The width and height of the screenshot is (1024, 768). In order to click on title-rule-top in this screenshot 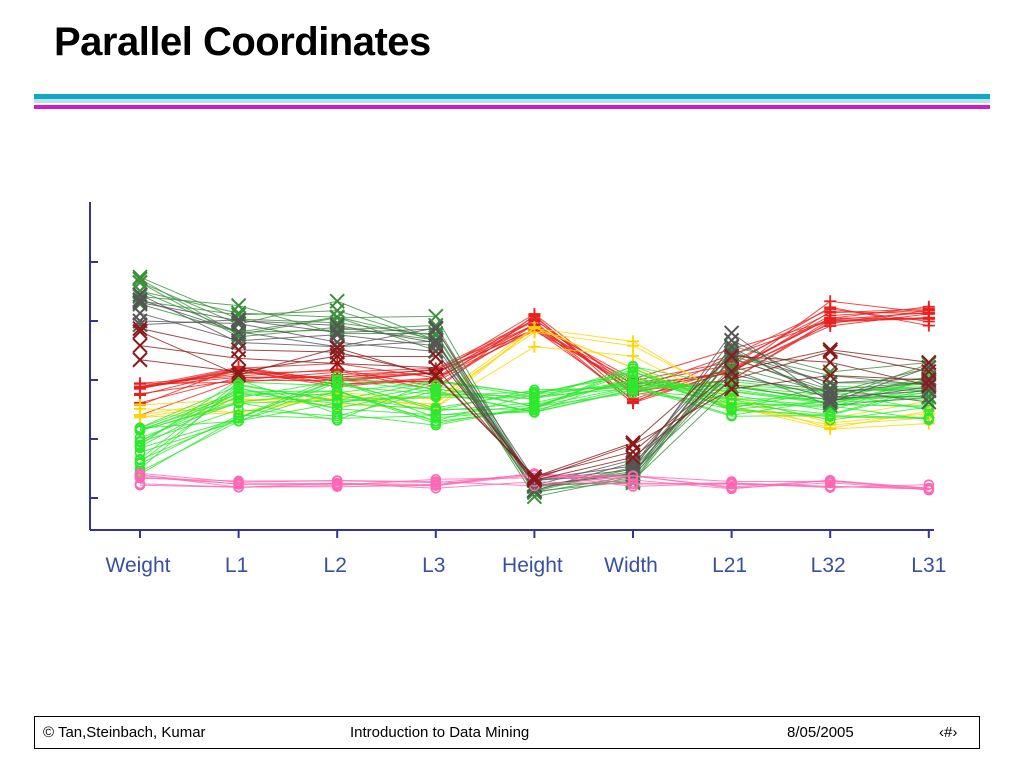, I will do `click(512, 96)`.